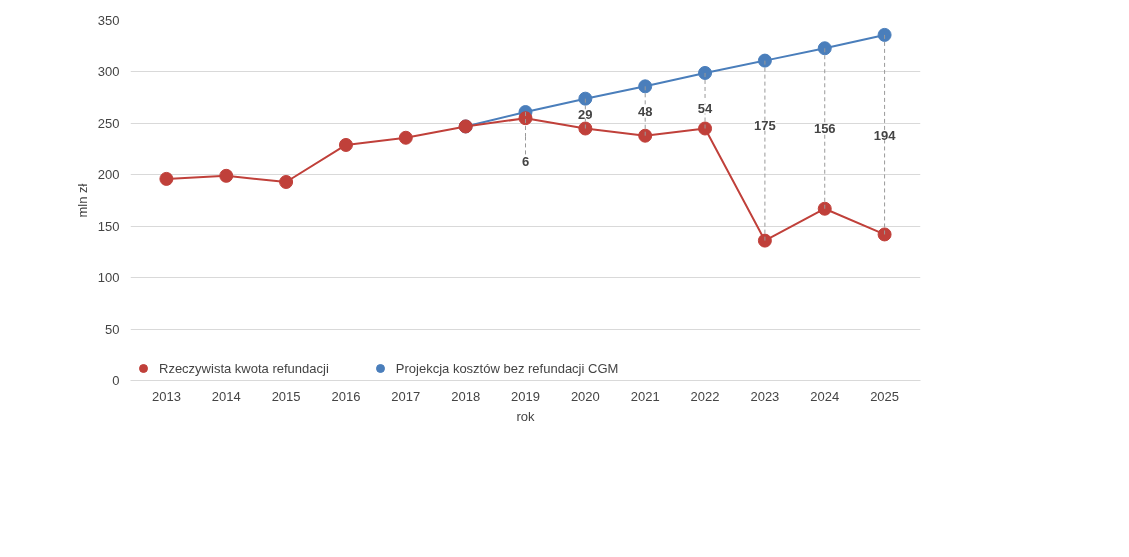  Describe the element at coordinates (885, 136) in the screenshot. I see `annotation: 194` at that location.